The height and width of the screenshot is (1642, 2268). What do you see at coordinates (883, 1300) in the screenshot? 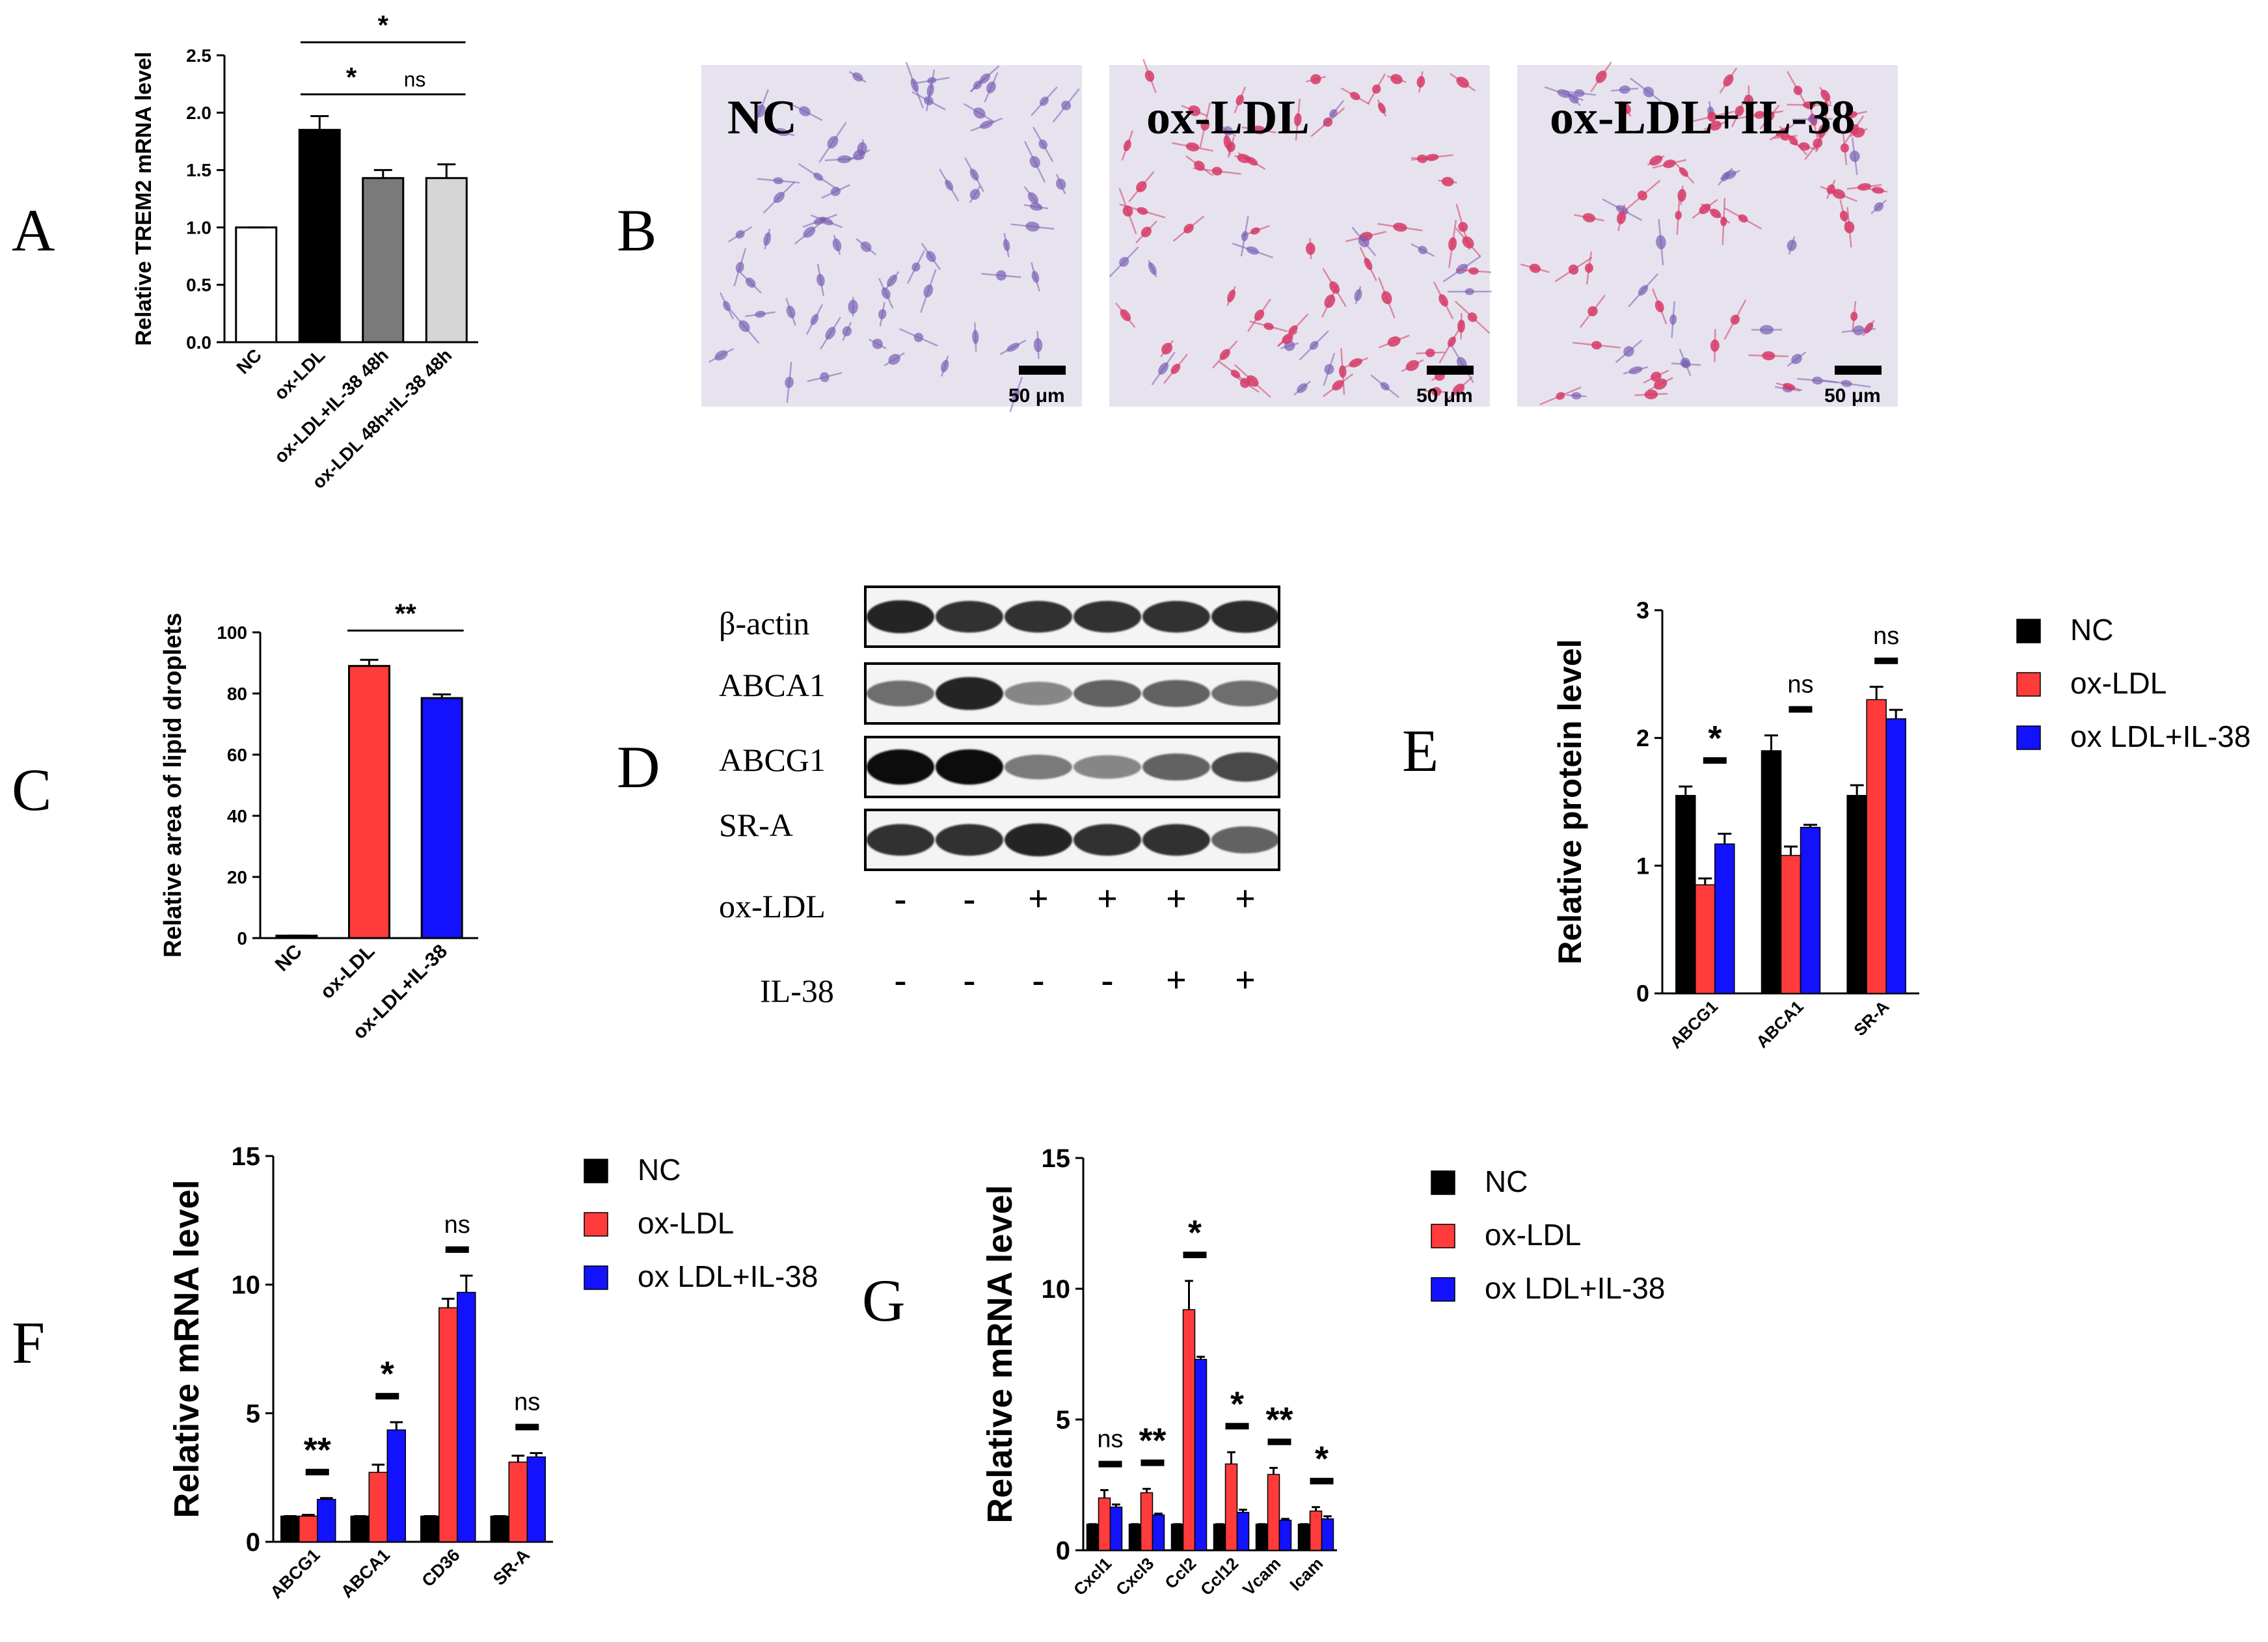
I see `panel-letter-g: G` at bounding box center [883, 1300].